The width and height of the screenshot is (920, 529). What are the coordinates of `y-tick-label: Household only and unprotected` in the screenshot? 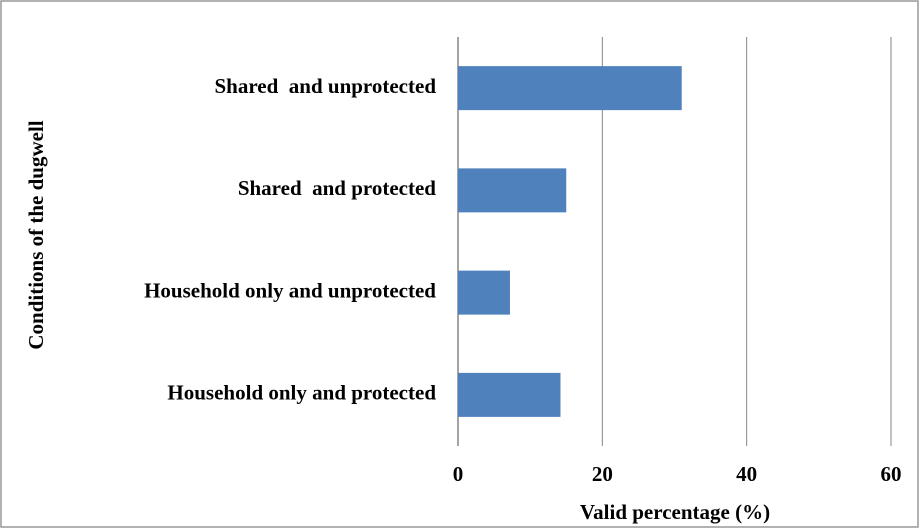 It's located at (290, 290).